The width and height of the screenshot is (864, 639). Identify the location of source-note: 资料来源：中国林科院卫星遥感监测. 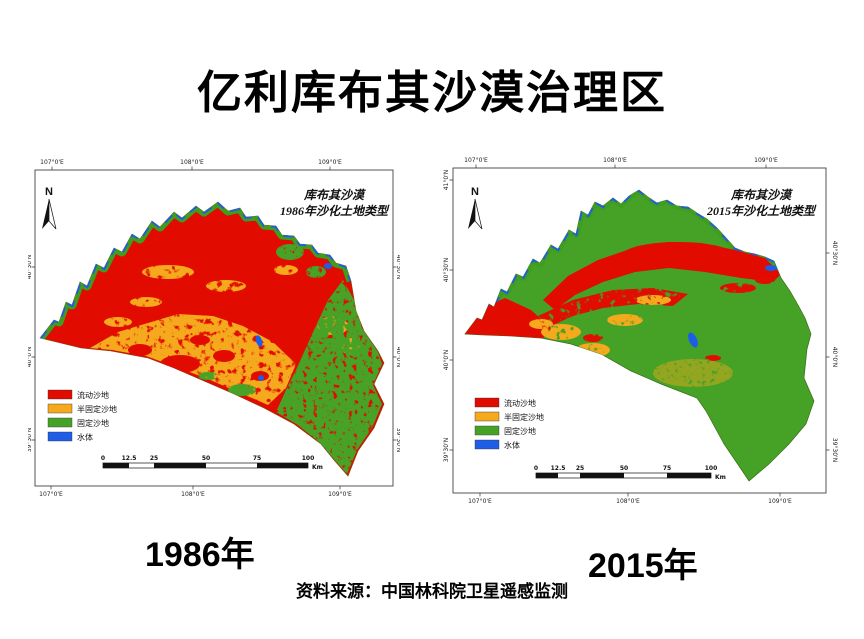
(432, 591).